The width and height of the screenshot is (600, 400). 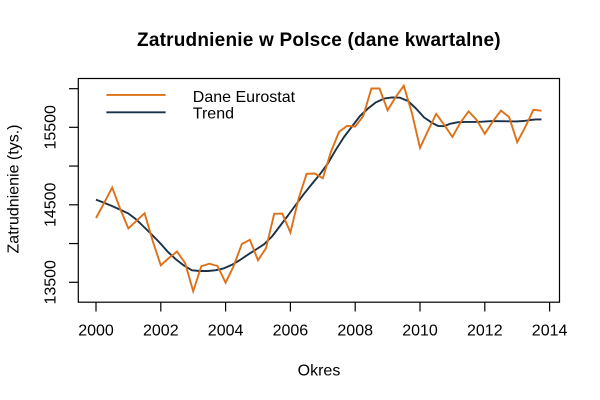 I want to click on svg-text: 2000, so click(x=96, y=331).